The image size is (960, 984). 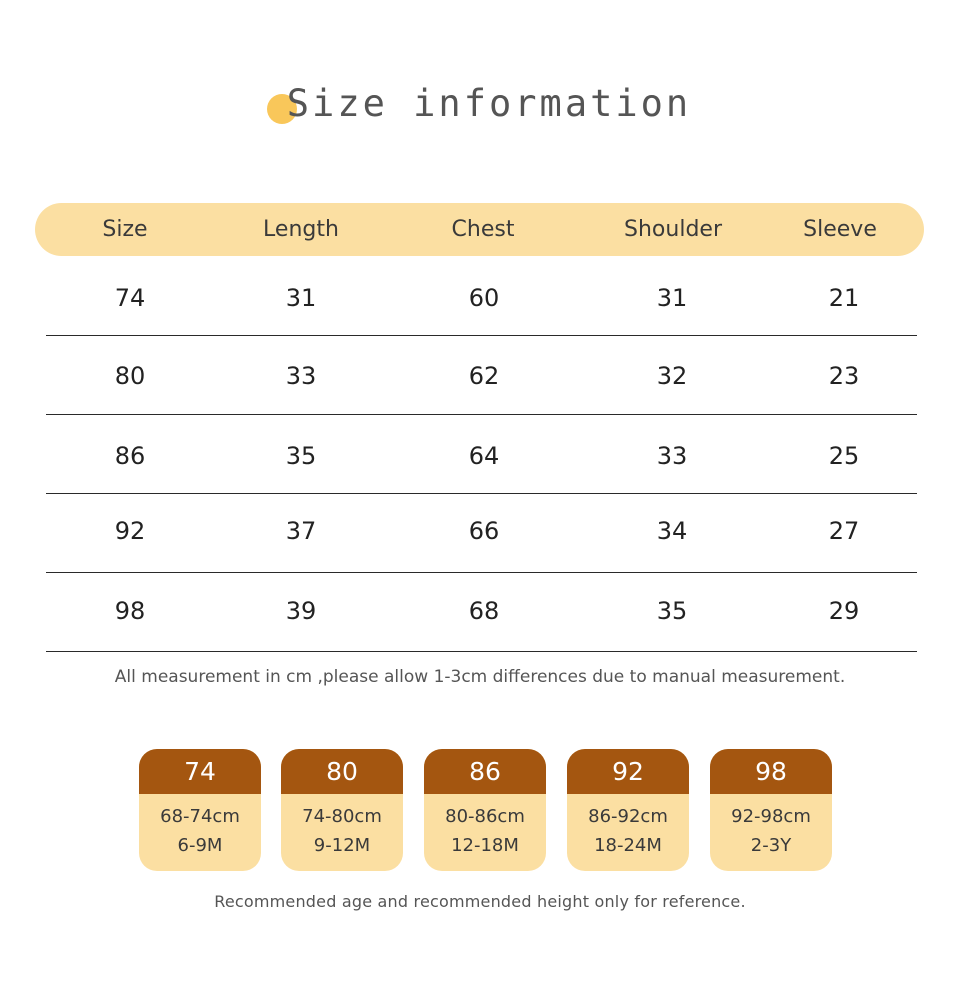 What do you see at coordinates (130, 376) in the screenshot?
I see `cell-size: 80` at bounding box center [130, 376].